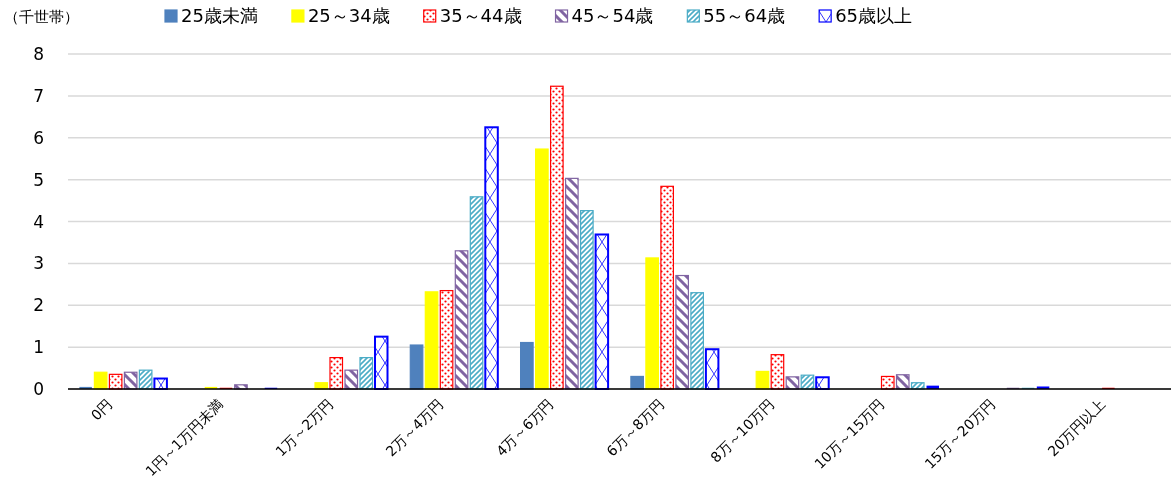 The height and width of the screenshot is (498, 1171). Describe the element at coordinates (38, 54) in the screenshot. I see `y-tick-label: 8` at that location.